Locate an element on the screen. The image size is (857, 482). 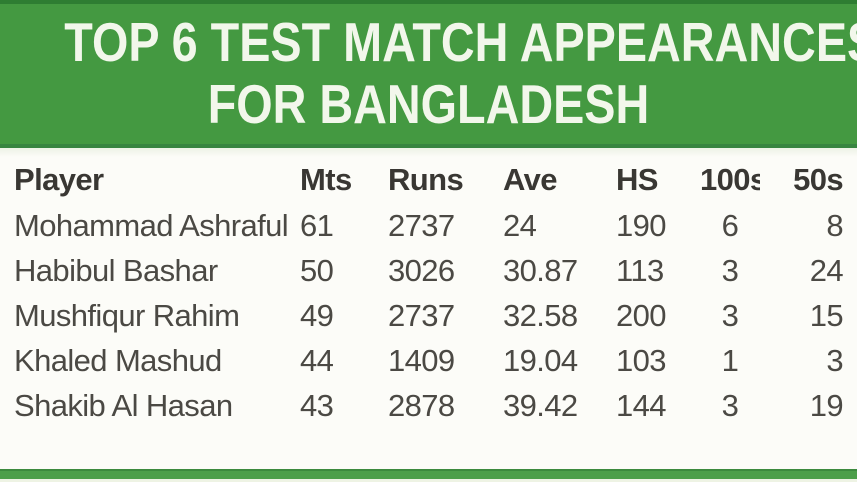
bottom-accent-bar is located at coordinates (428, 474).